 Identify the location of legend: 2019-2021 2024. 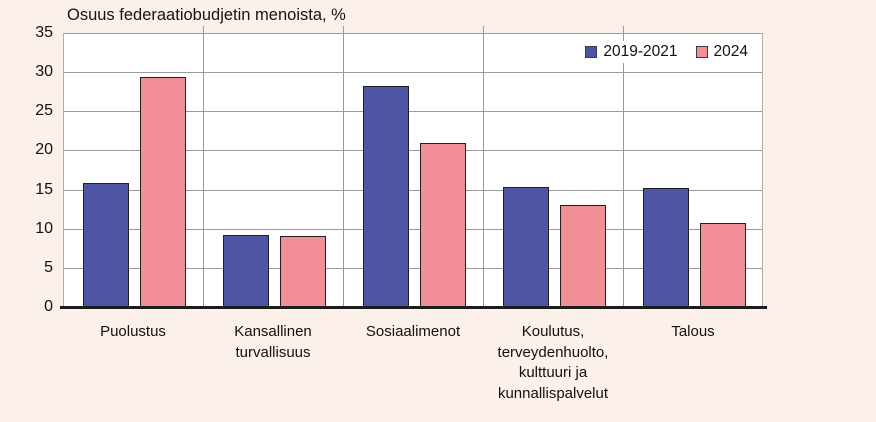
(666, 52).